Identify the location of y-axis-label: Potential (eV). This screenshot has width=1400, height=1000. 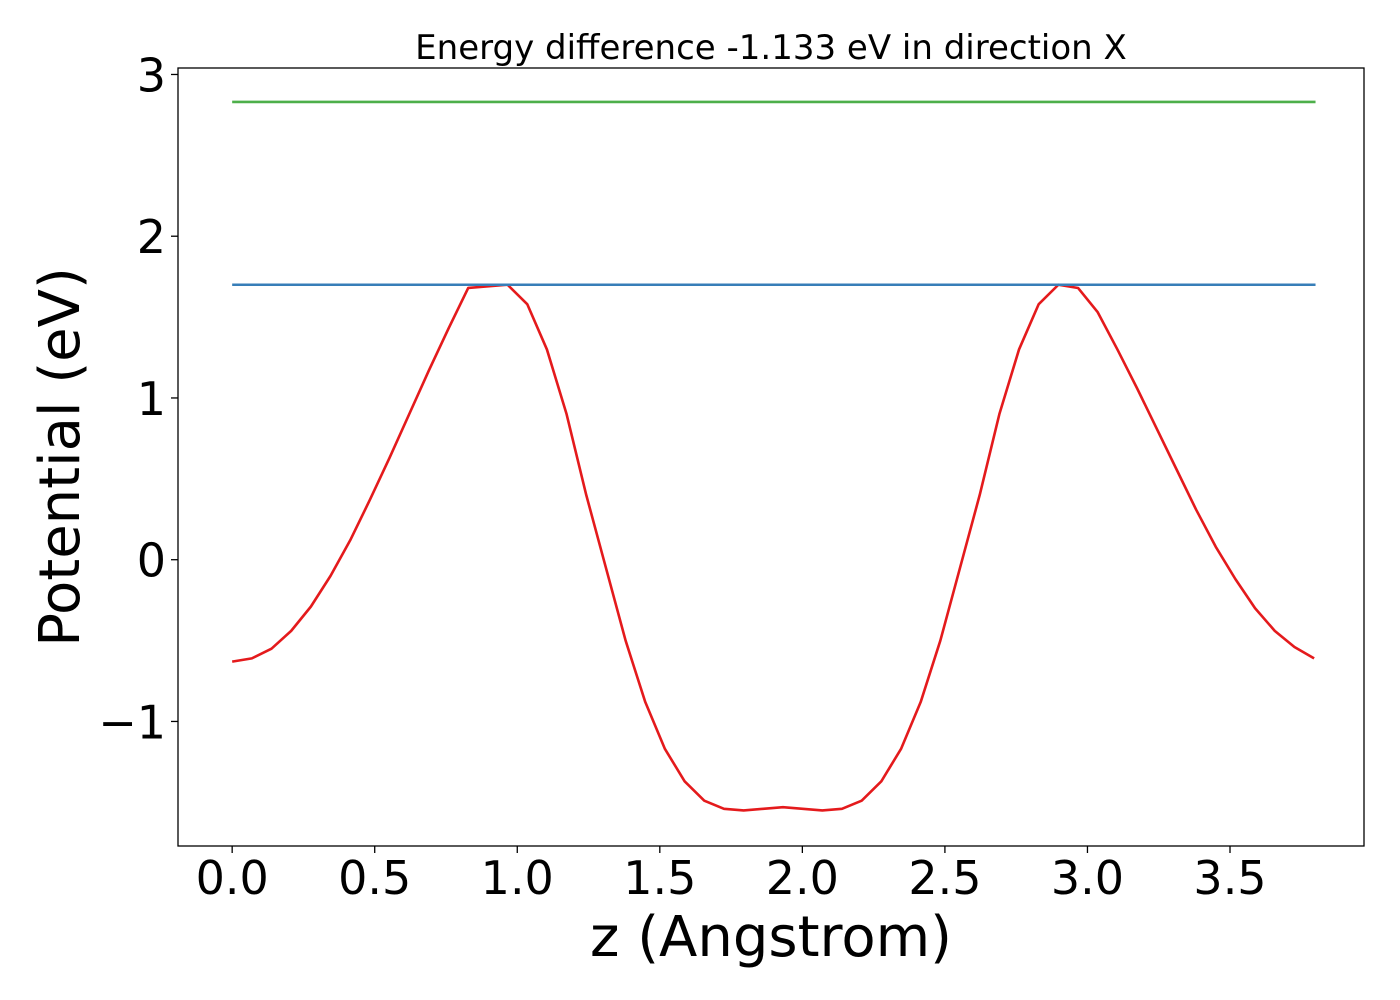
(60, 457).